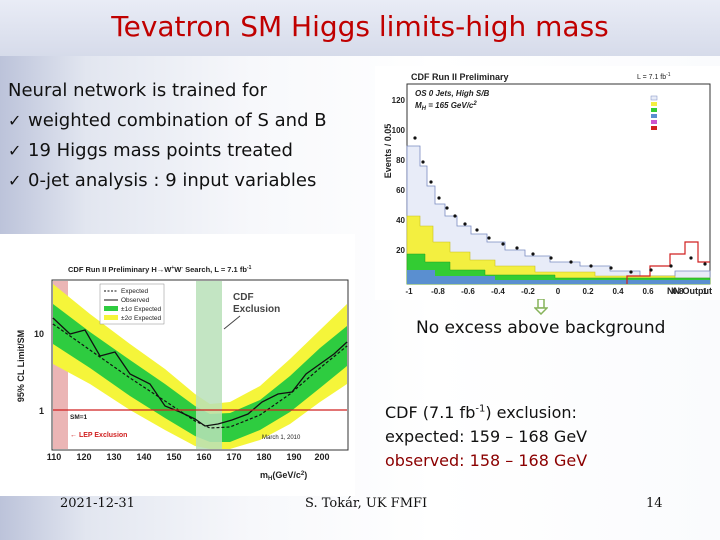  I want to click on down-arrow-icon, so click(541, 307).